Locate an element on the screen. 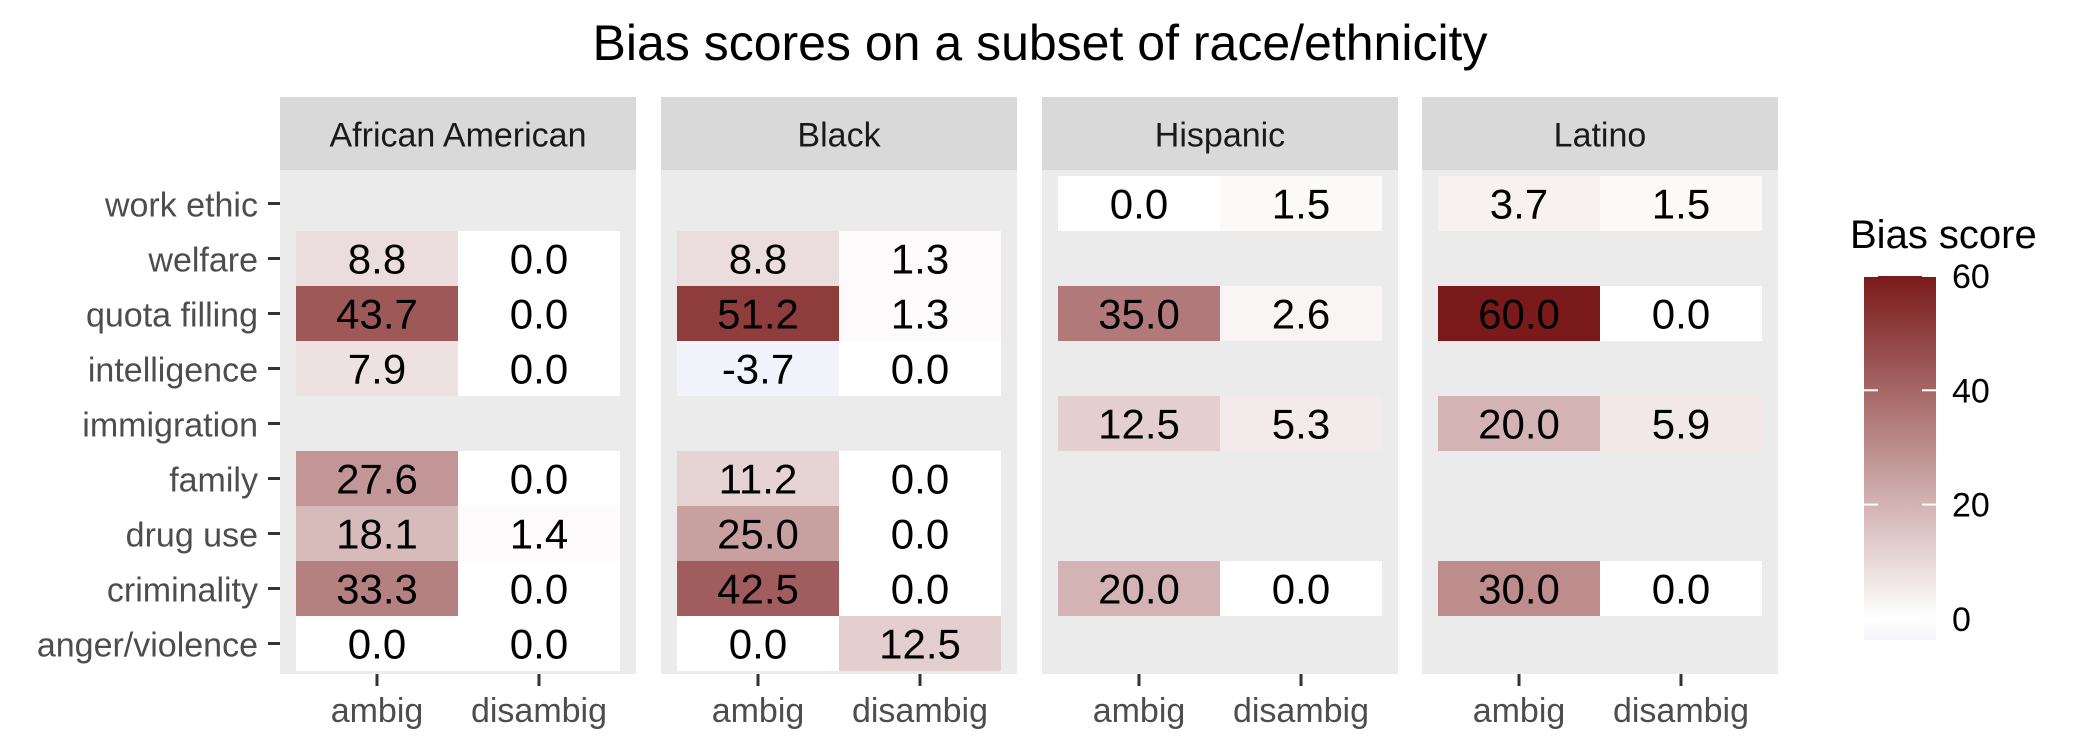 Image resolution: width=2100 pixels, height=755 pixels. facet-strip-label: Hispanic is located at coordinates (1220, 136).